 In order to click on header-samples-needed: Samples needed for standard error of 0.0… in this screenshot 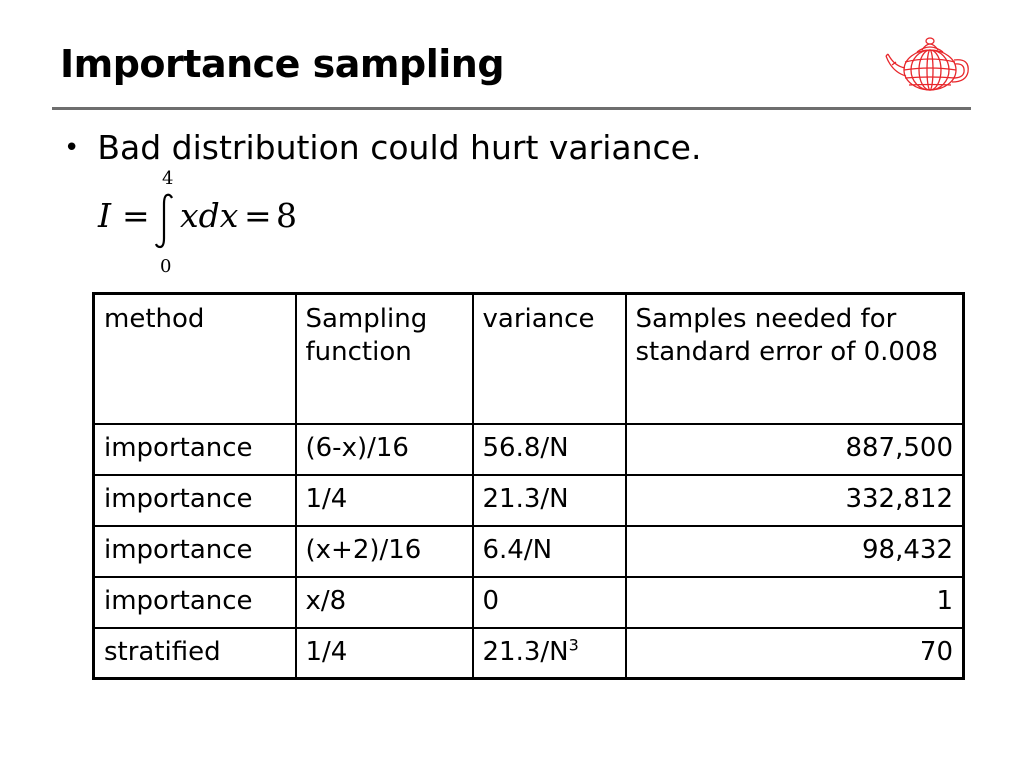, I will do `click(794, 358)`.